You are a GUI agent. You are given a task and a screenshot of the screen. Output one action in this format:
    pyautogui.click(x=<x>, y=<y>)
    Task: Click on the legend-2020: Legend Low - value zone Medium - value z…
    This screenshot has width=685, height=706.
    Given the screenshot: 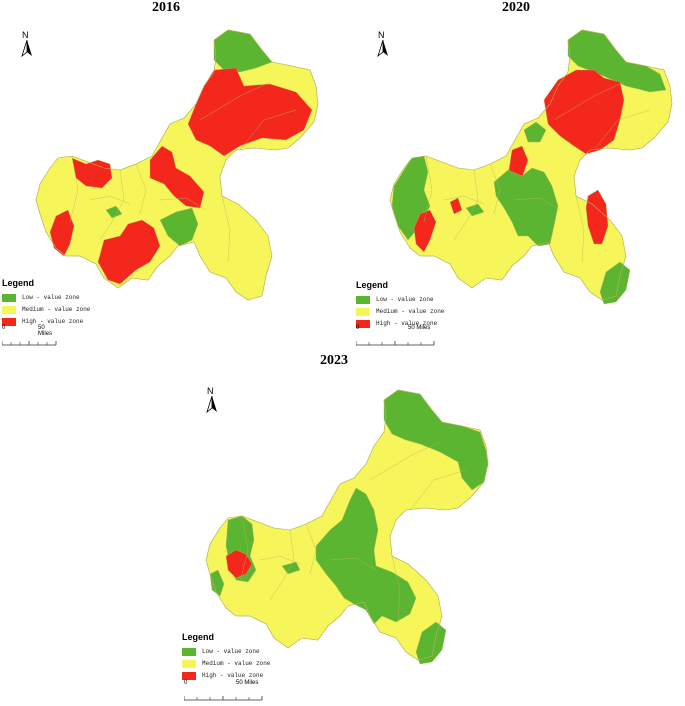 What is the action you would take?
    pyautogui.click(x=400, y=305)
    